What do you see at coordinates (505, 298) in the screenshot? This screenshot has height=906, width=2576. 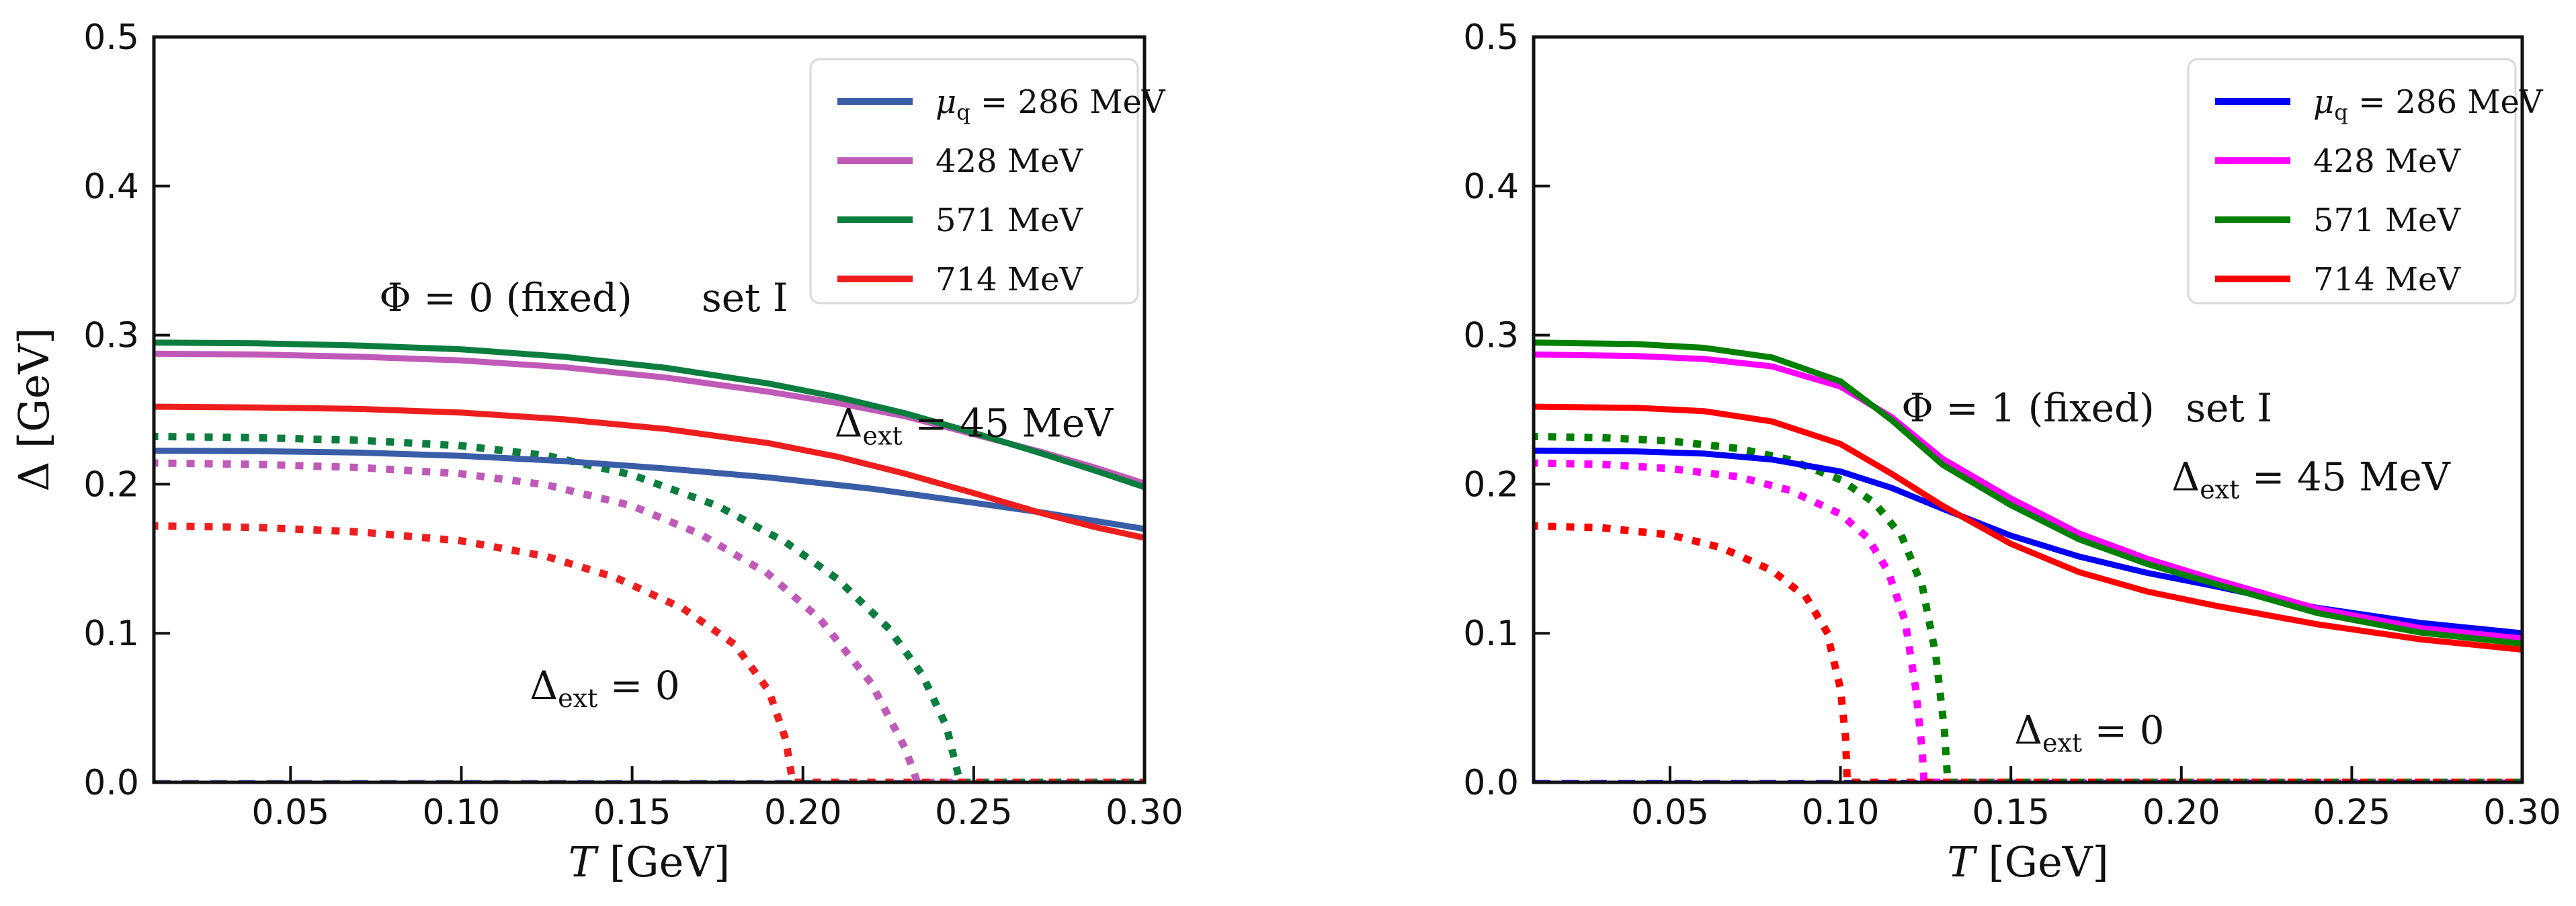 I see `annotation-left-0: Φ = 0 (fixed)` at bounding box center [505, 298].